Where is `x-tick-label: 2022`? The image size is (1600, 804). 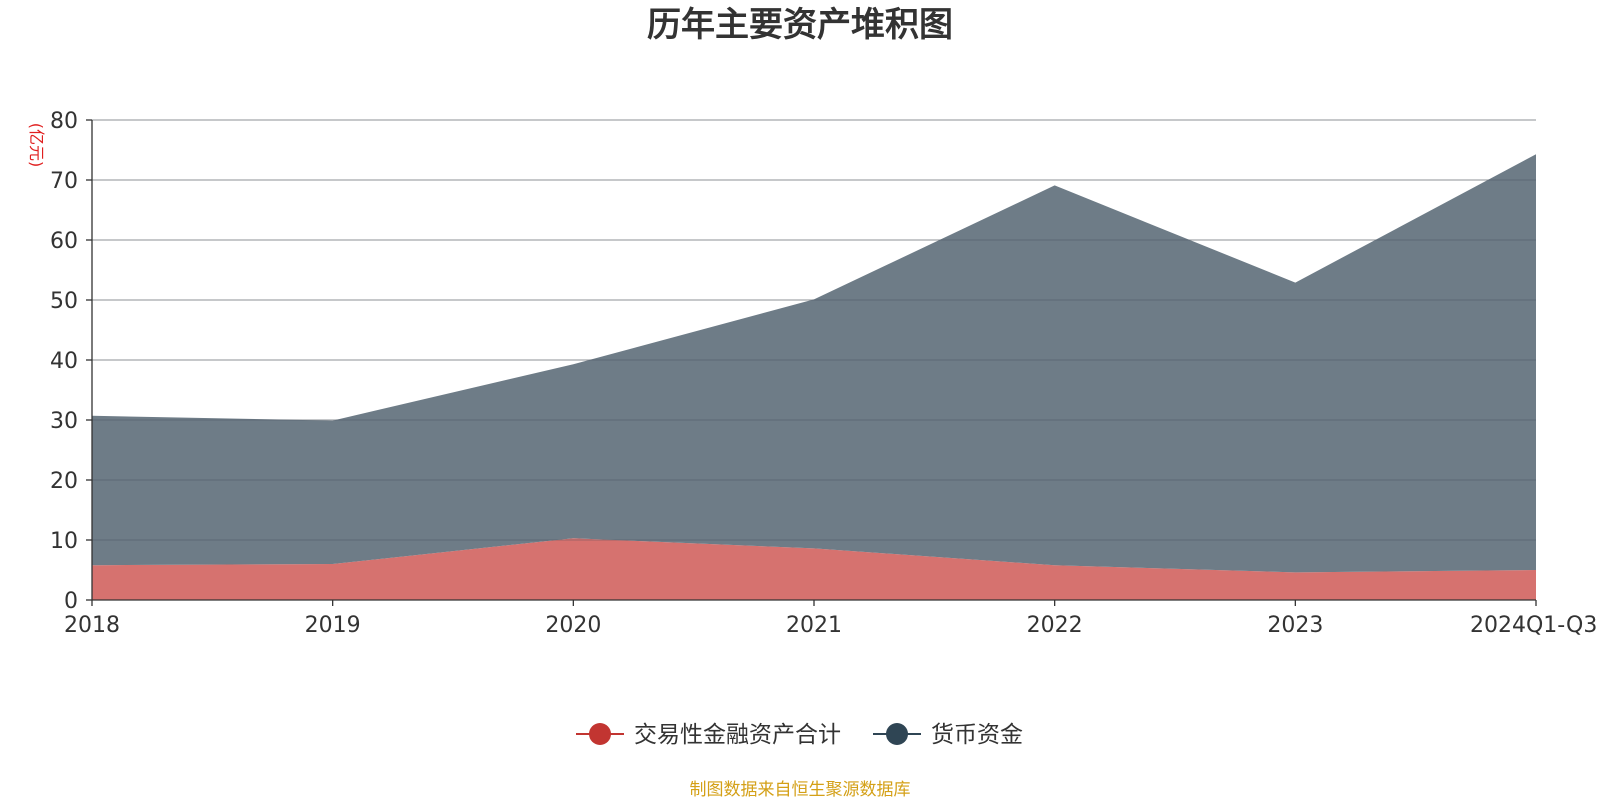
x-tick-label: 2022 is located at coordinates (1055, 625).